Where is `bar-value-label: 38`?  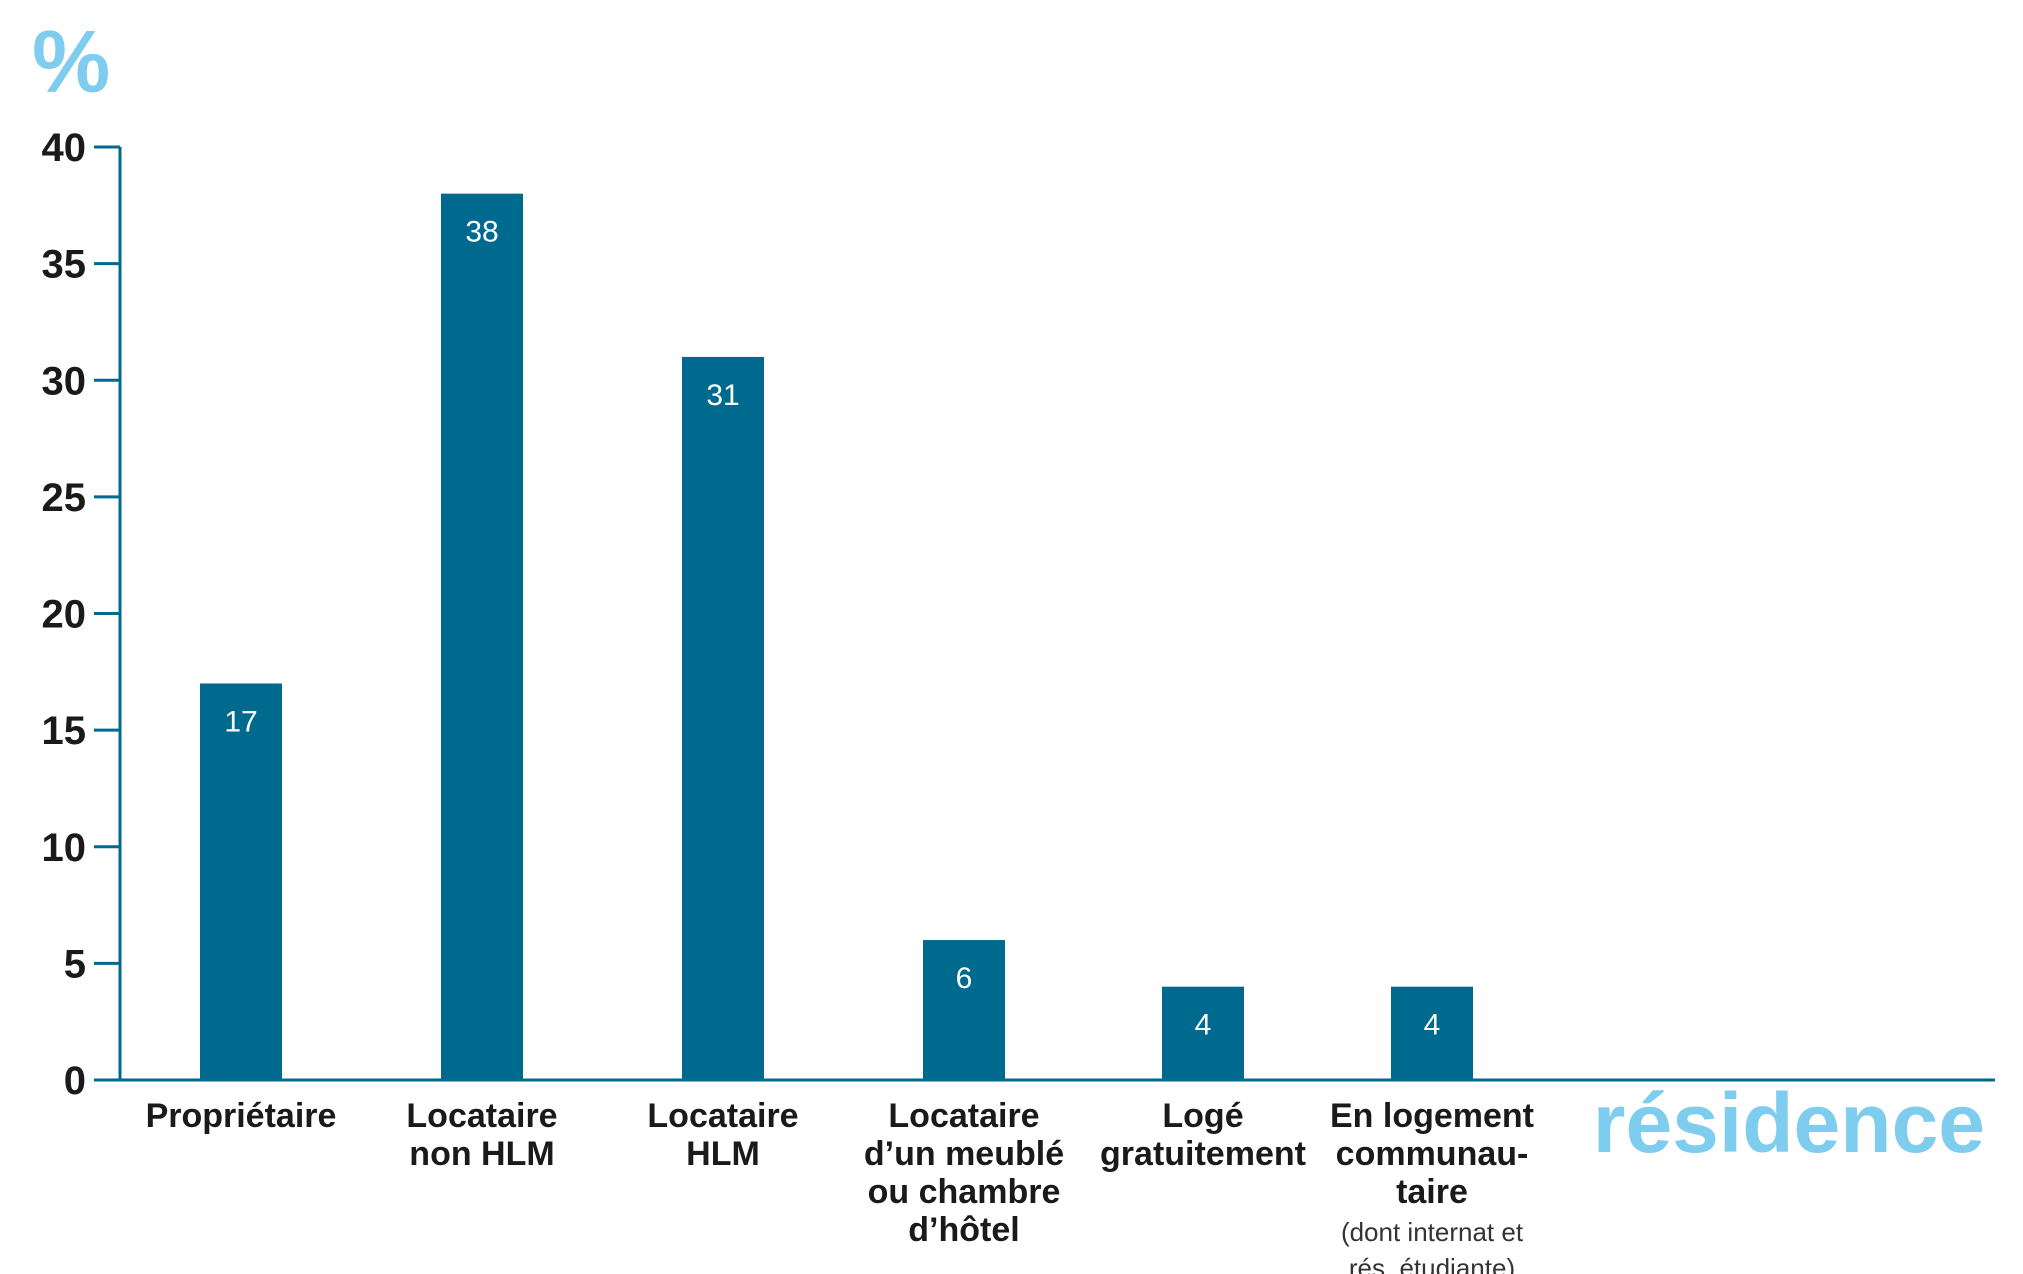
bar-value-label: 38 is located at coordinates (481, 232).